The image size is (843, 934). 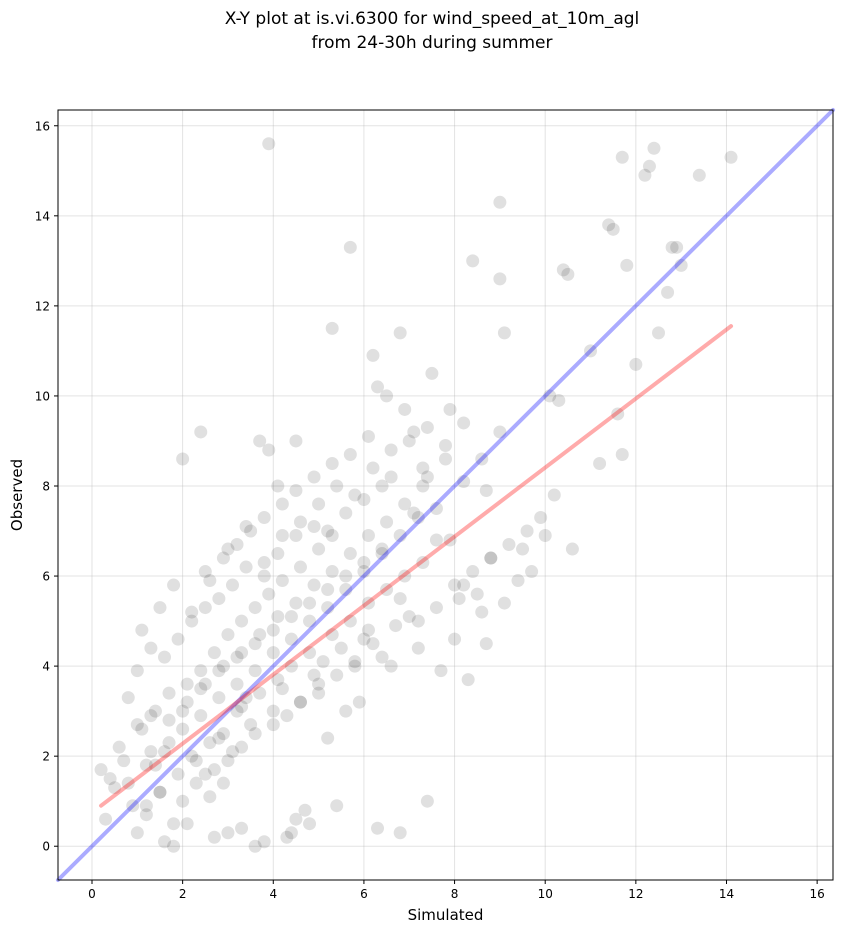 I want to click on x-tick-label: 12, so click(x=635, y=894).